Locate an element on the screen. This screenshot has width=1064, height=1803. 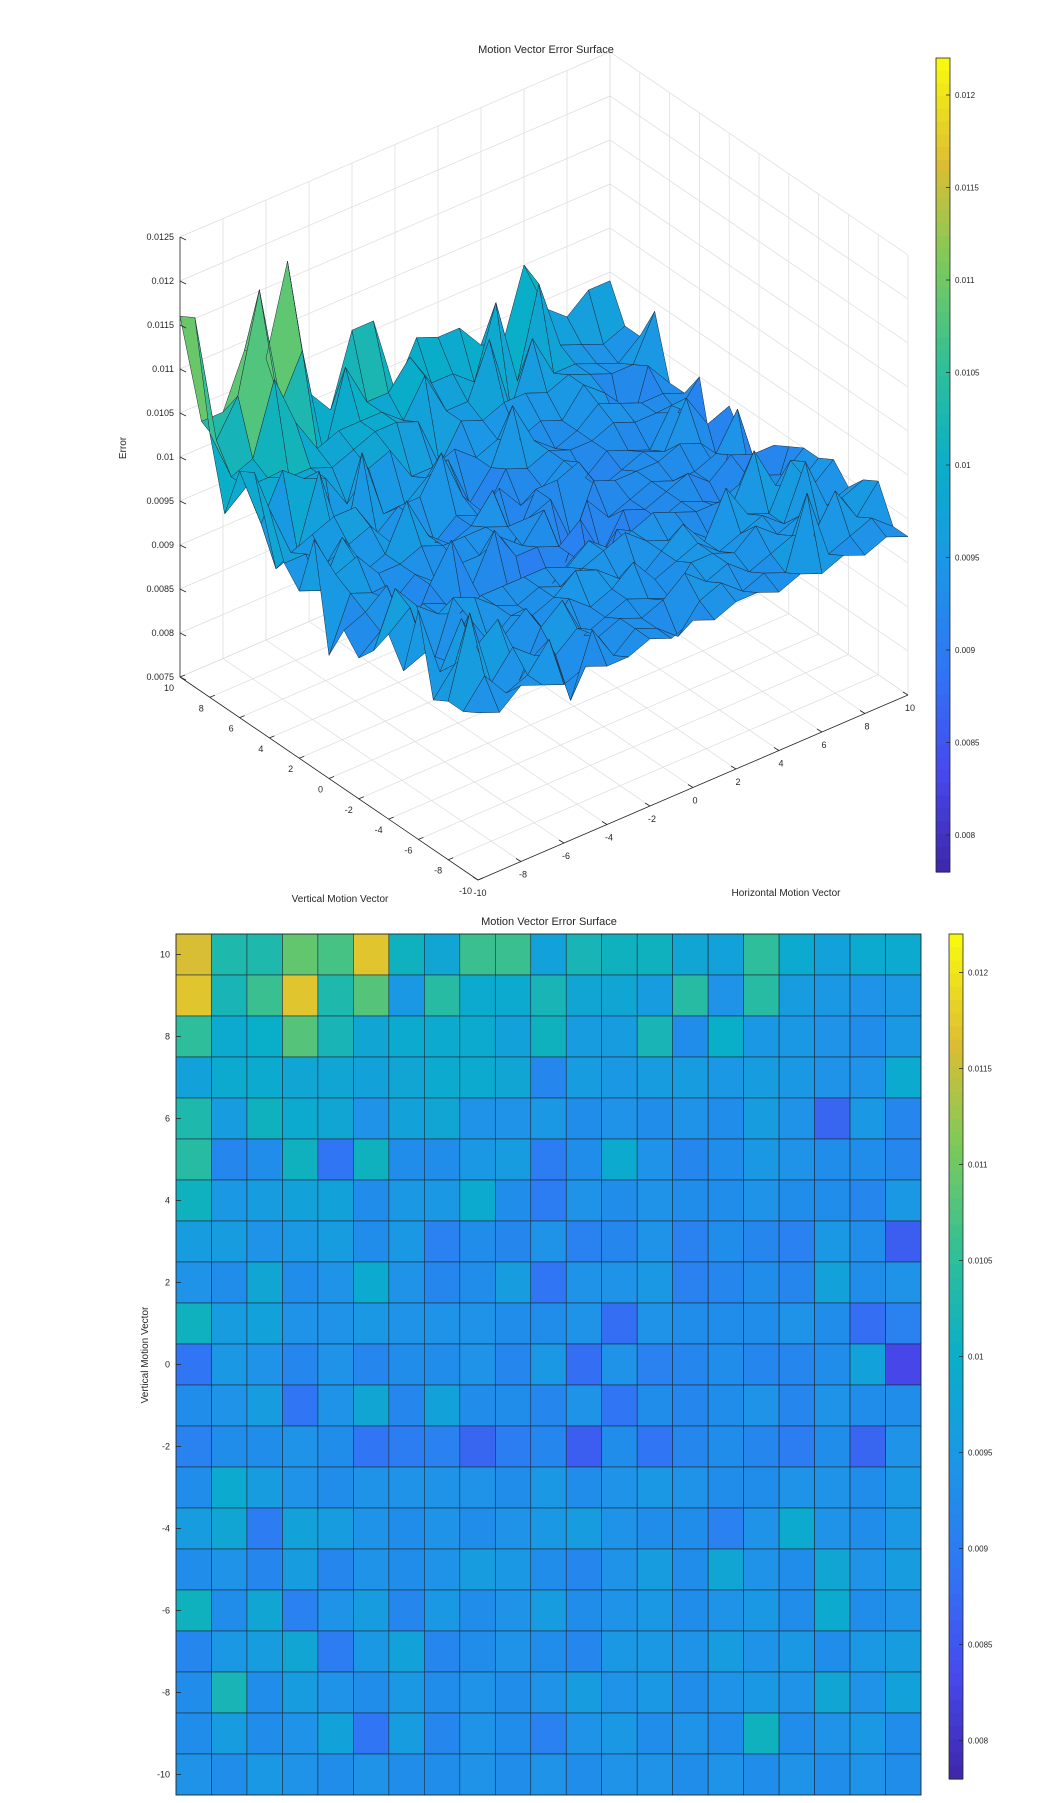
heatmap-colorbar-tick-label: 0.011 is located at coordinates (978, 1164).